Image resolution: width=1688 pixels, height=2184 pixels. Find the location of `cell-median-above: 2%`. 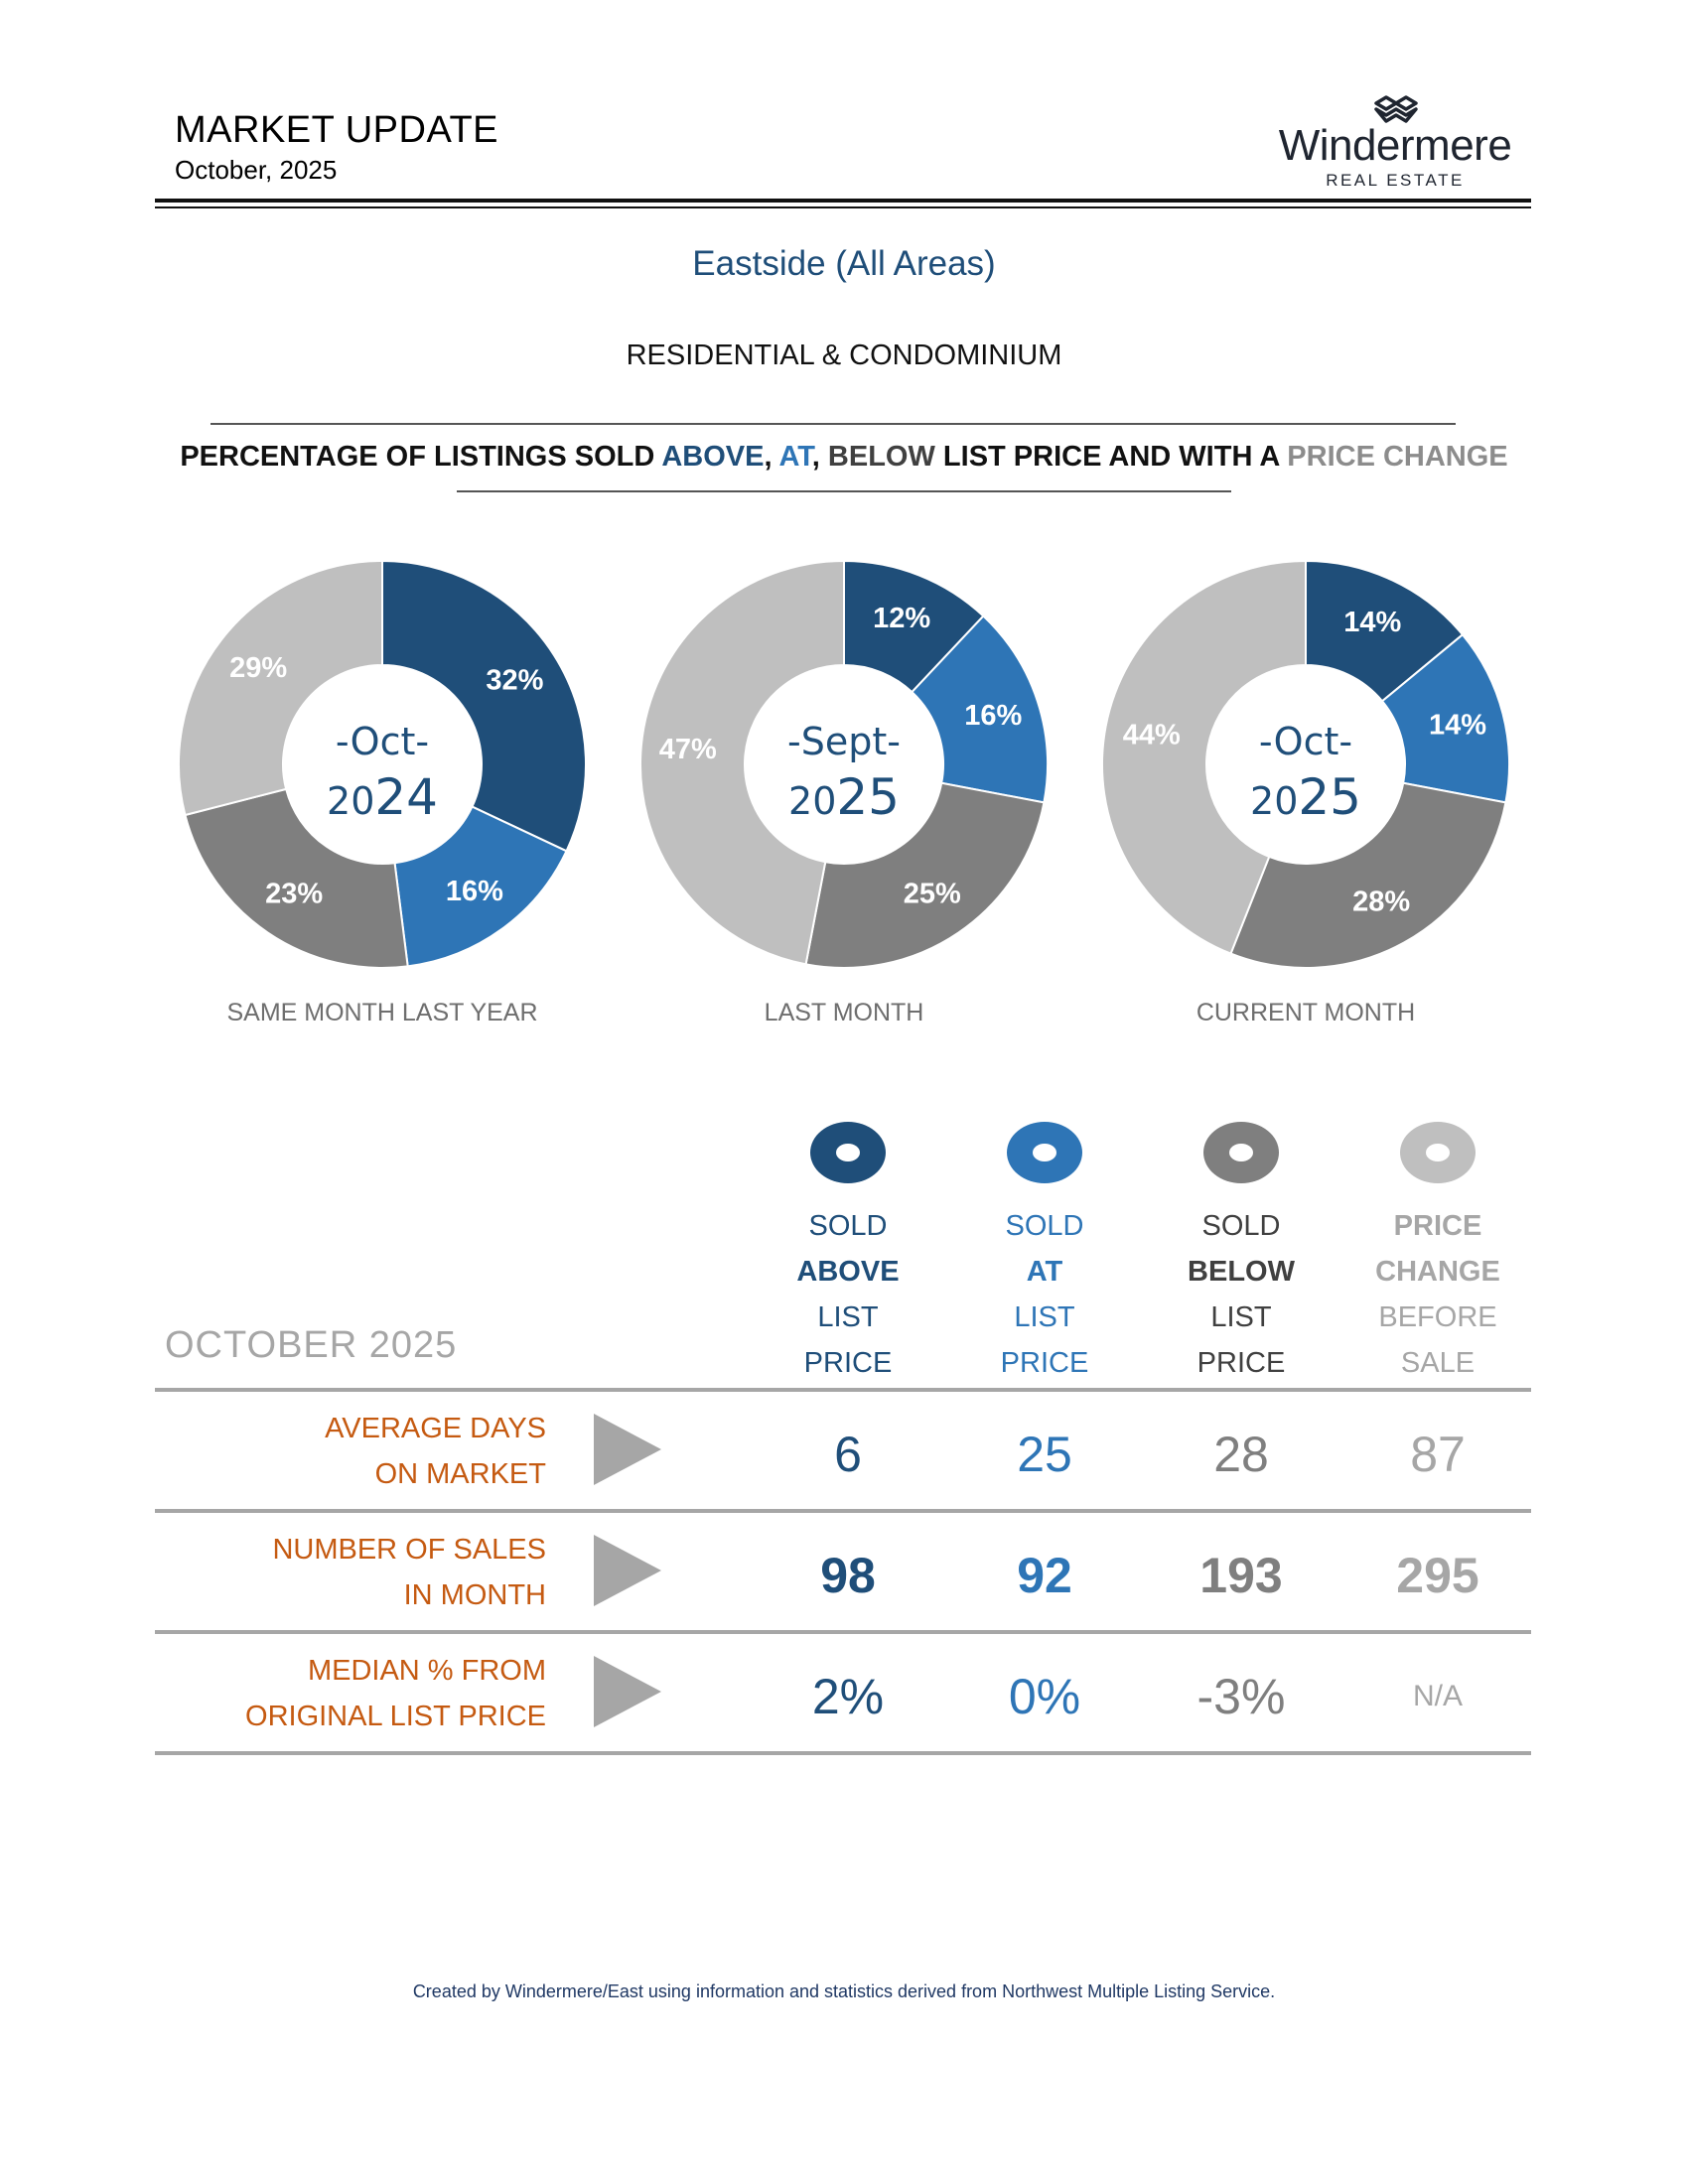

cell-median-above: 2% is located at coordinates (848, 1696).